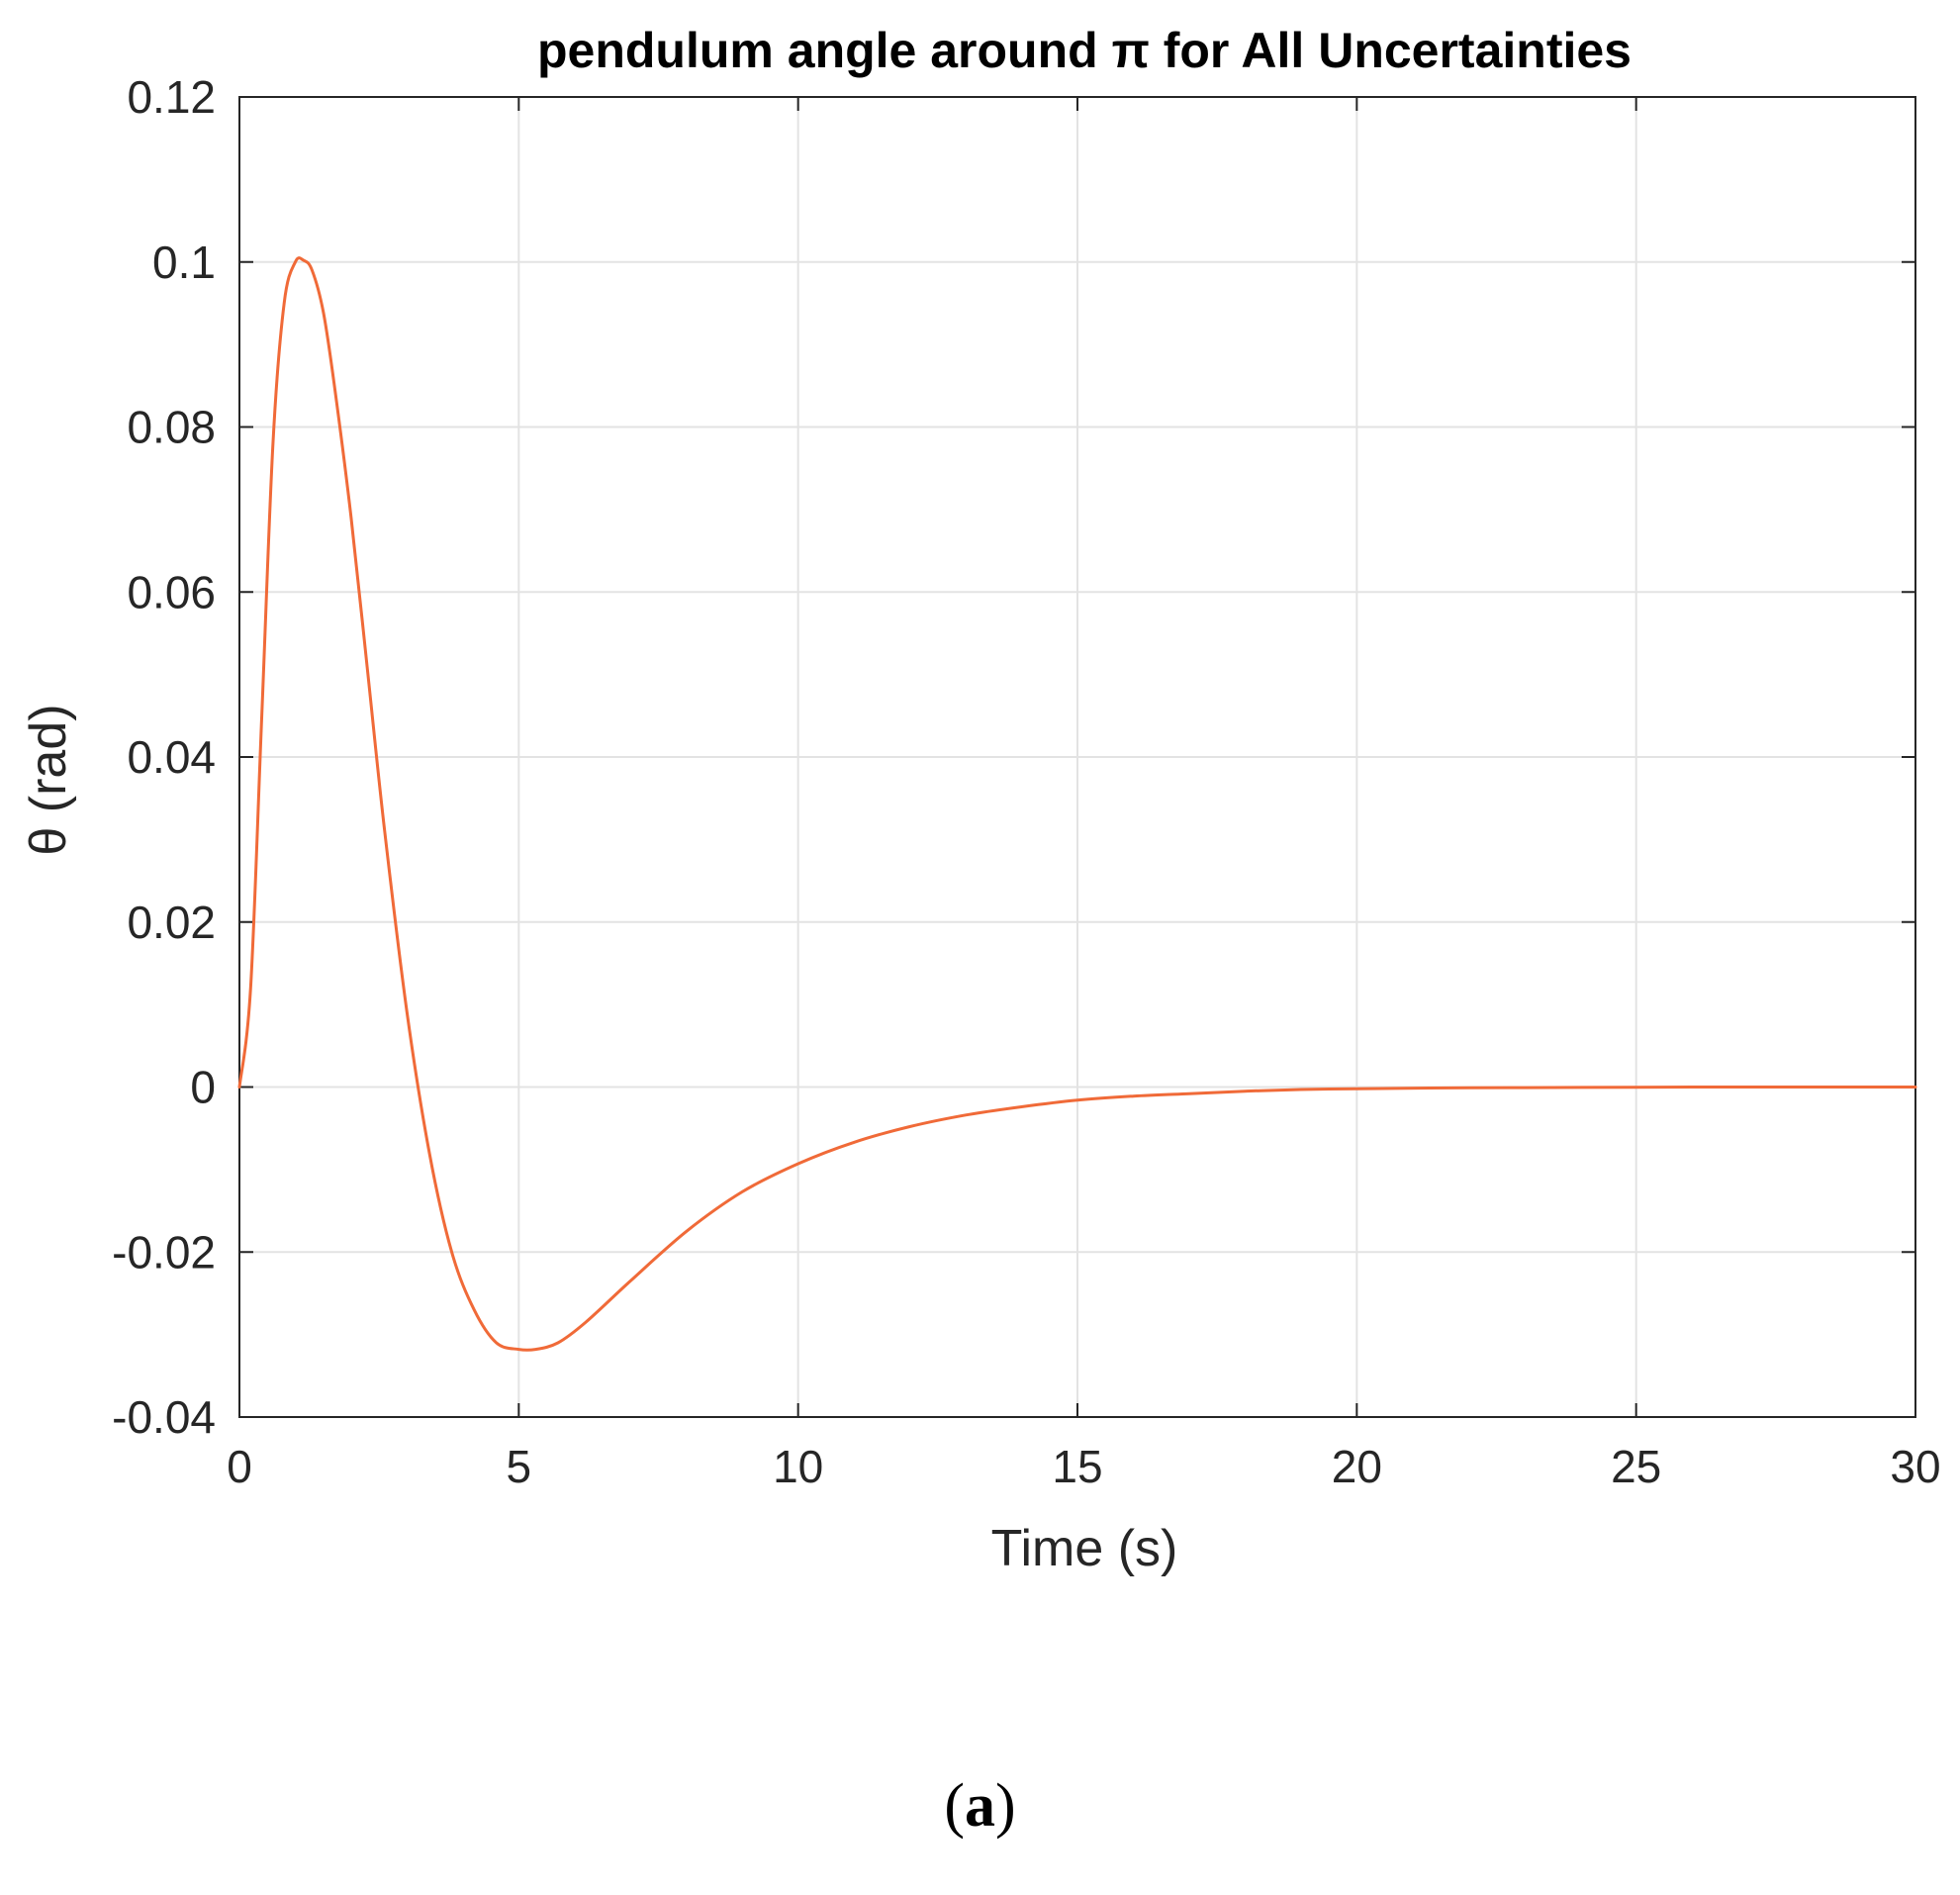  I want to click on x-tick-label: 30, so click(1915, 1466).